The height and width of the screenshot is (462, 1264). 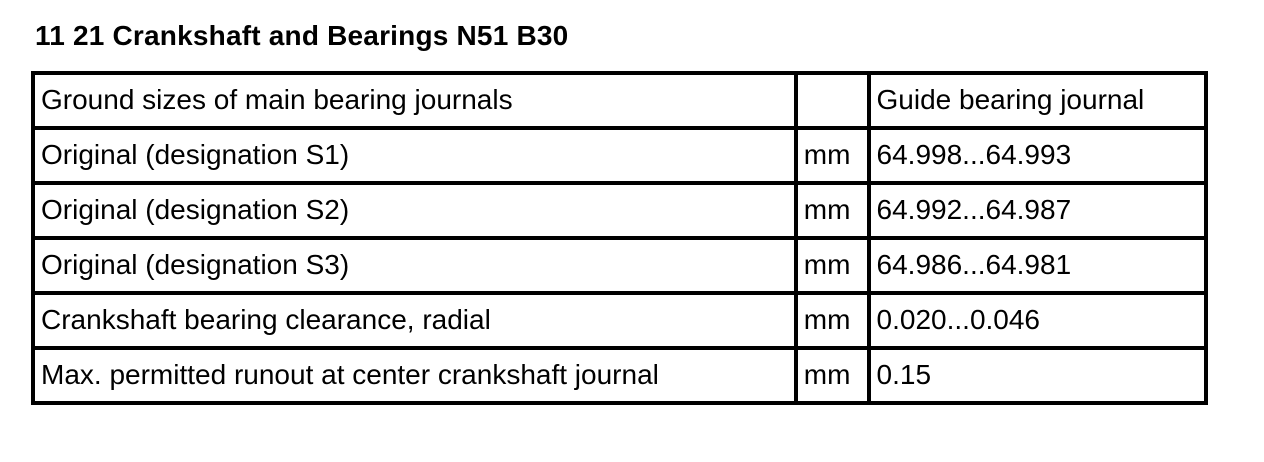 I want to click on row-value-cell: 0.020...0.046, so click(x=1037, y=320).